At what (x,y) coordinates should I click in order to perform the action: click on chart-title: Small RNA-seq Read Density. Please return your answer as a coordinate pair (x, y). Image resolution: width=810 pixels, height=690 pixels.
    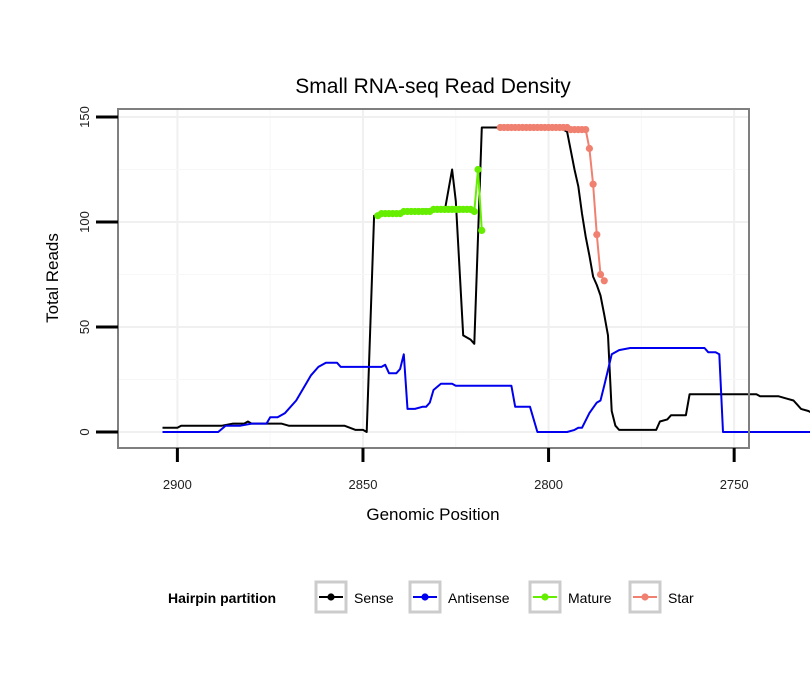
    Looking at the image, I should click on (433, 86).